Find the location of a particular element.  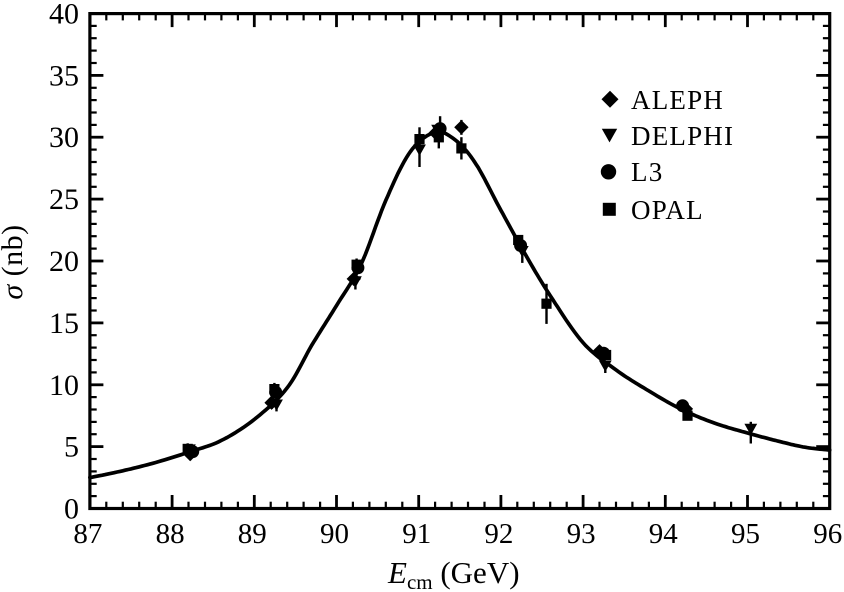

svg-text: L3 is located at coordinates (647, 172).